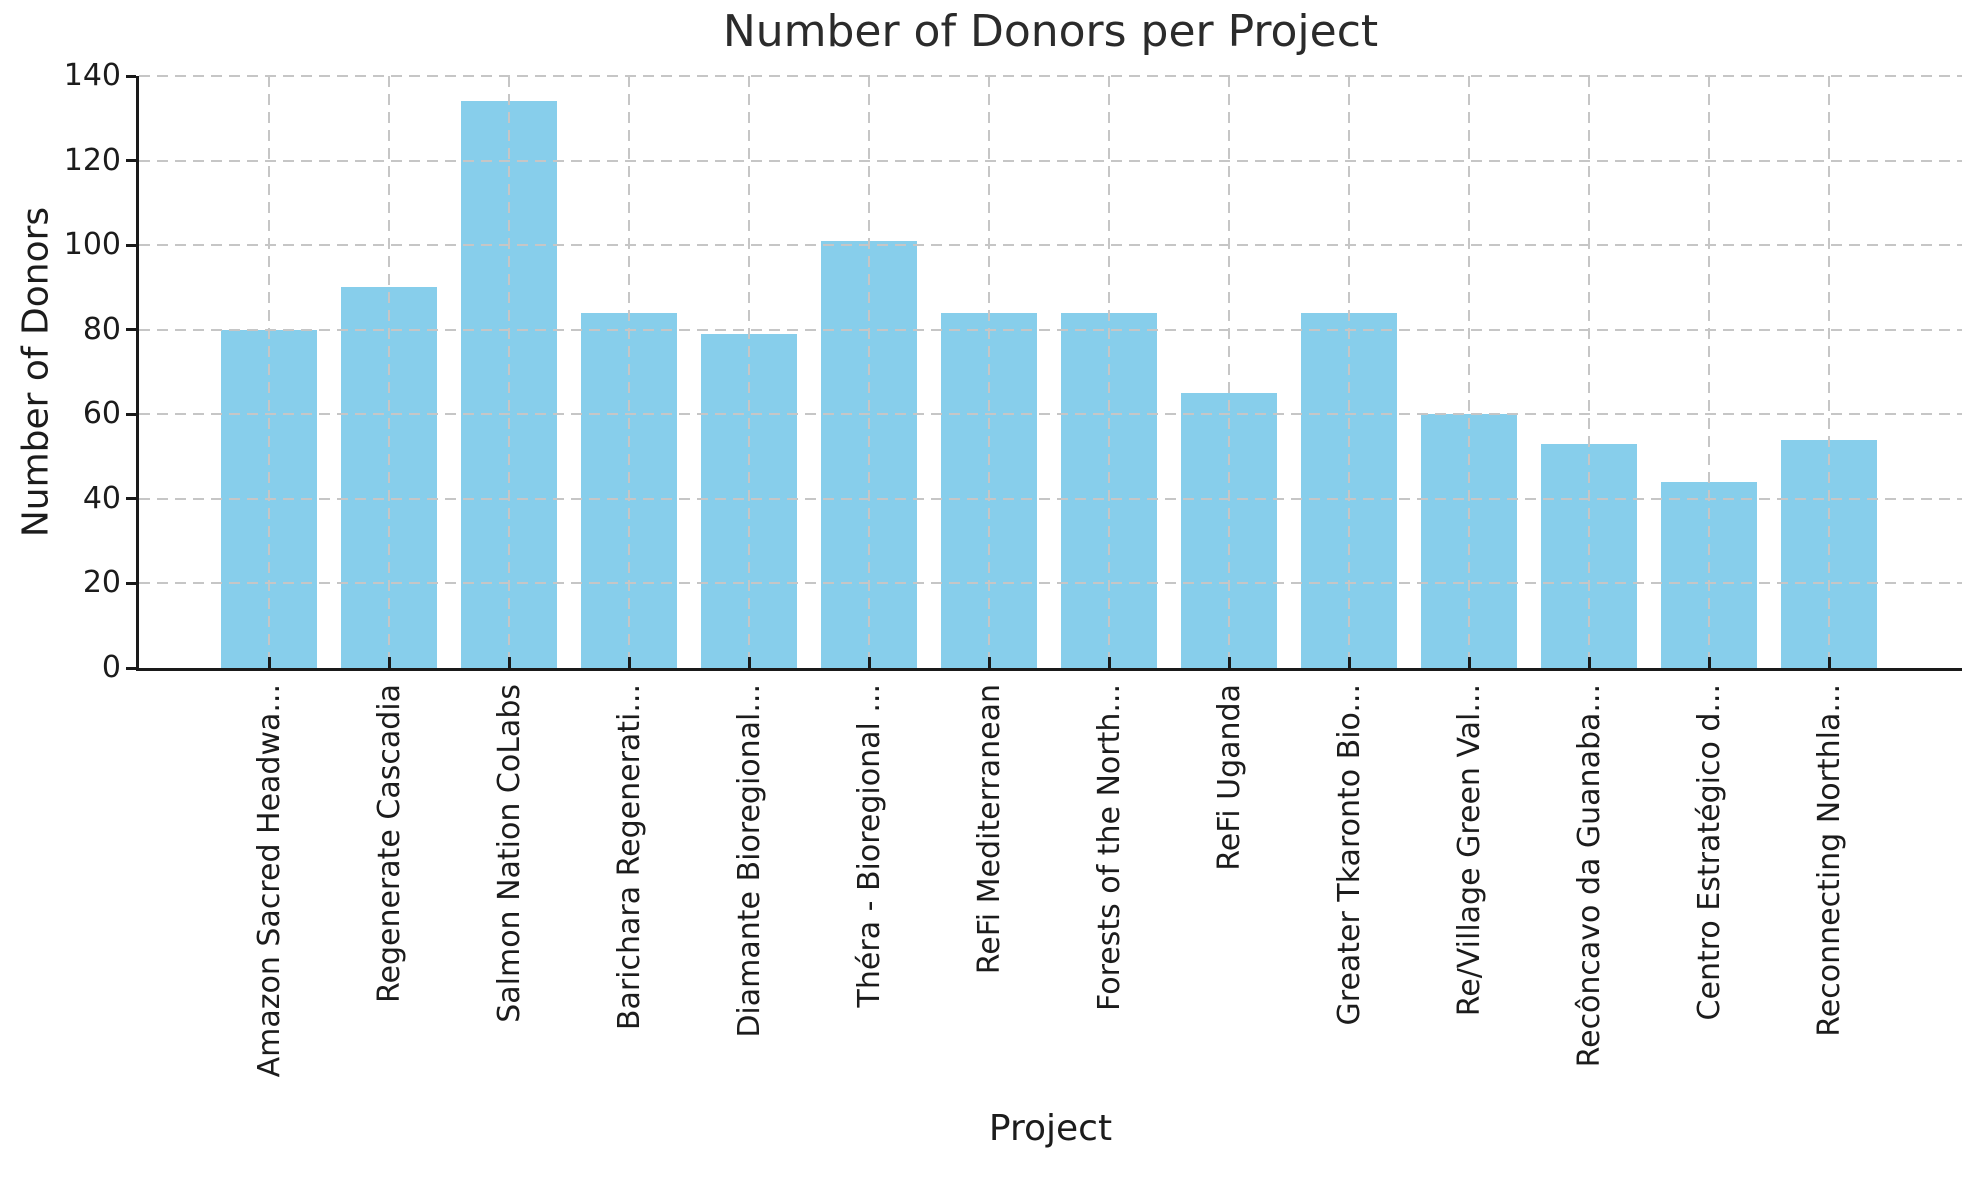  I want to click on x-axis-label: Project, so click(1050, 1128).